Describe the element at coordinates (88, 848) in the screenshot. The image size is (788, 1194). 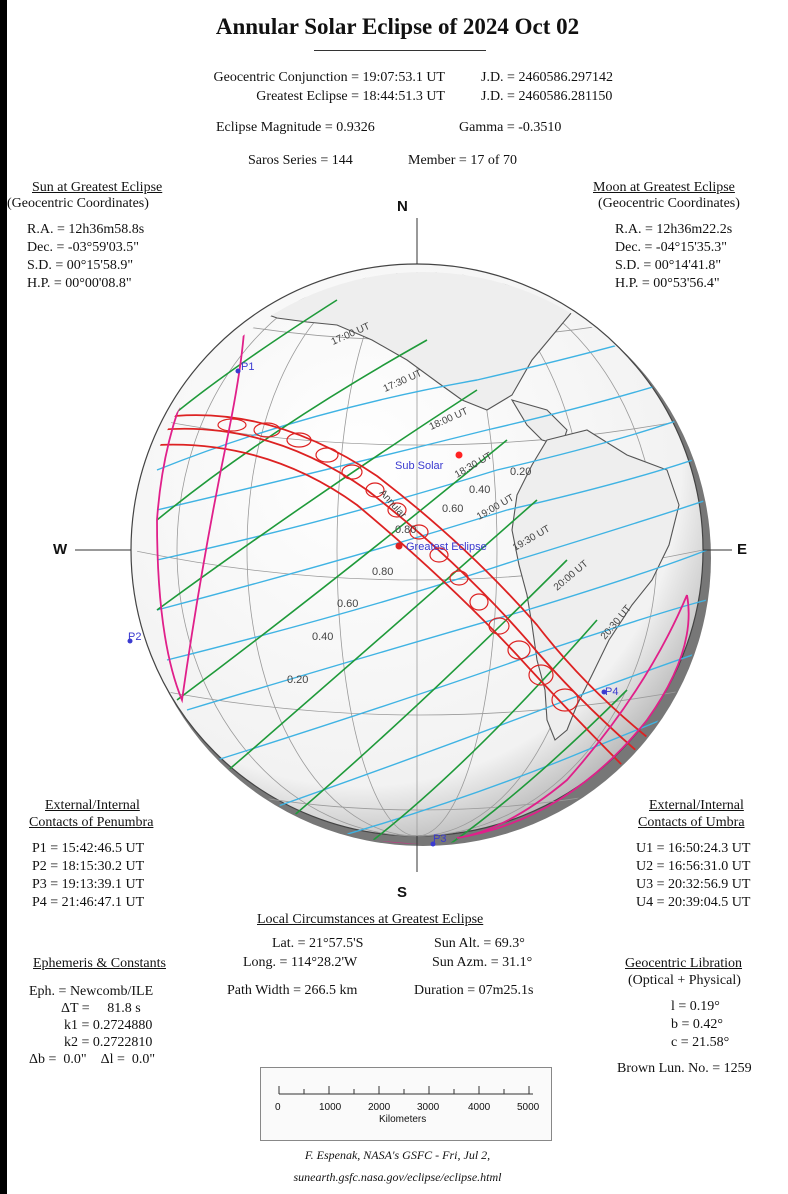
I see `penumbra-p1: P1 = 15:42:46.5 UT` at that location.